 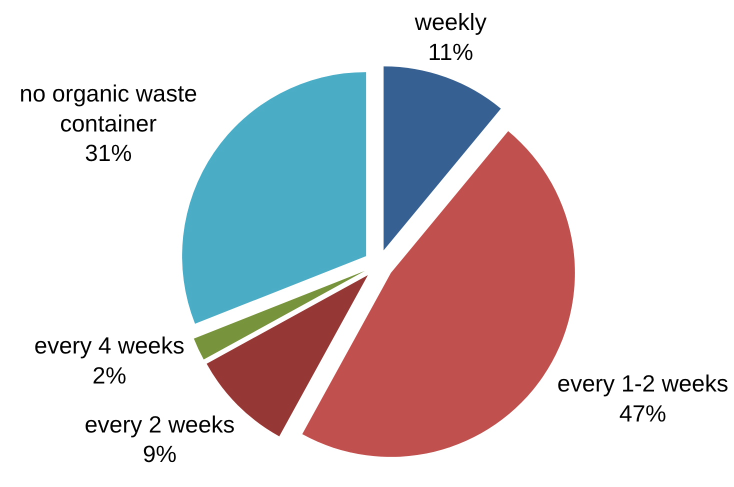 What do you see at coordinates (108, 153) in the screenshot?
I see `data-label: 31%` at bounding box center [108, 153].